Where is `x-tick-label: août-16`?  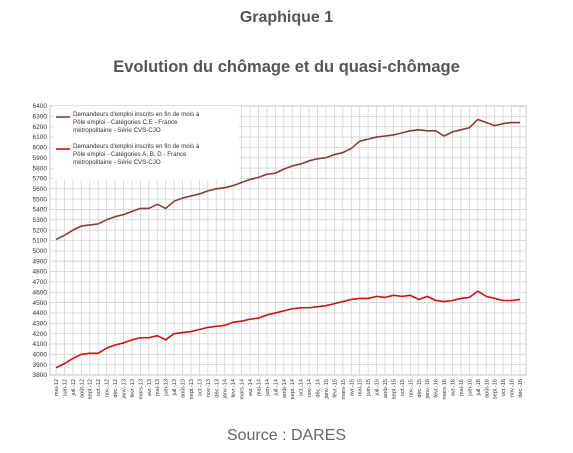 x-tick-label: août-16 is located at coordinates (487, 388).